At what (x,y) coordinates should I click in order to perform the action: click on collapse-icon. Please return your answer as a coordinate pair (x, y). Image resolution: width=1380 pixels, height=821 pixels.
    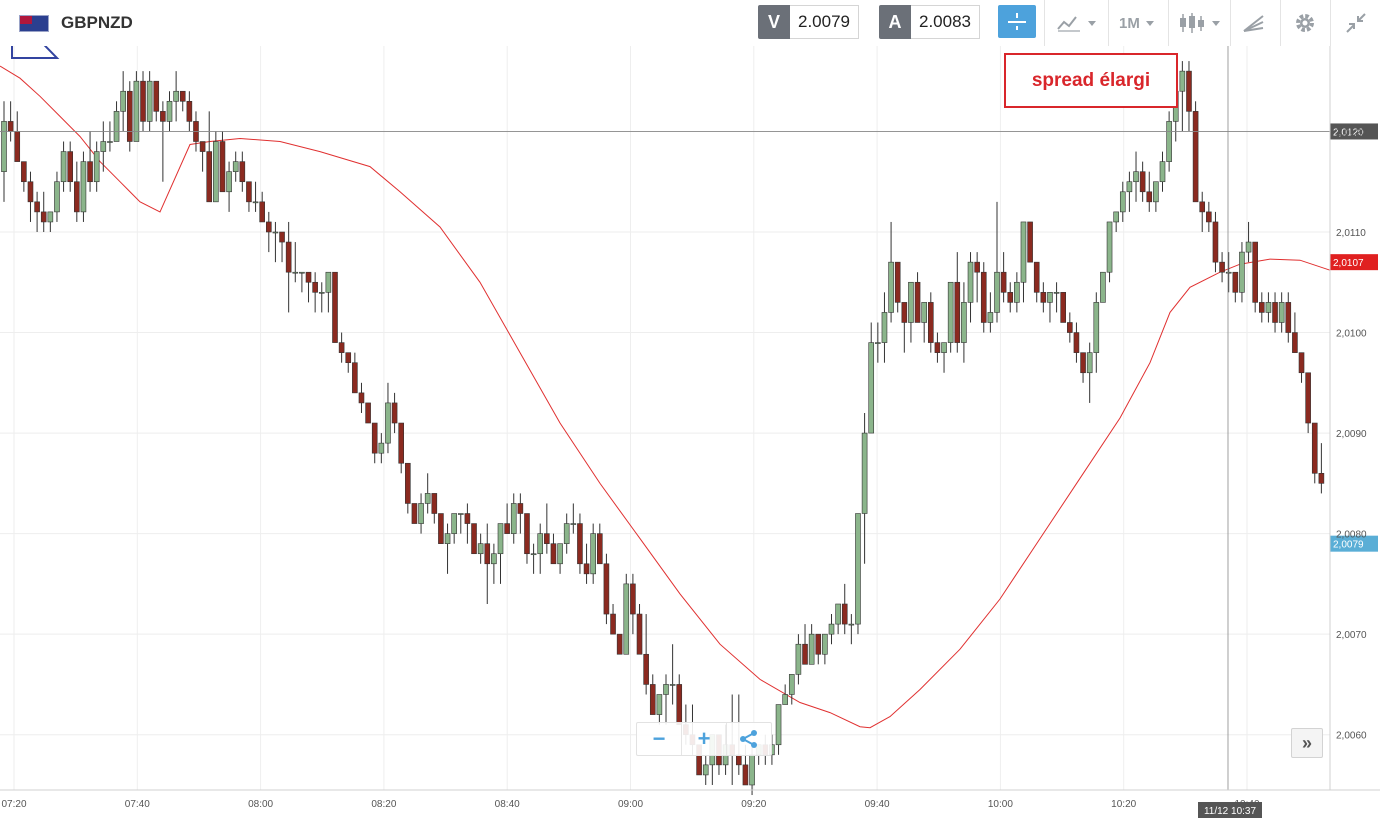
    Looking at the image, I should click on (1356, 23).